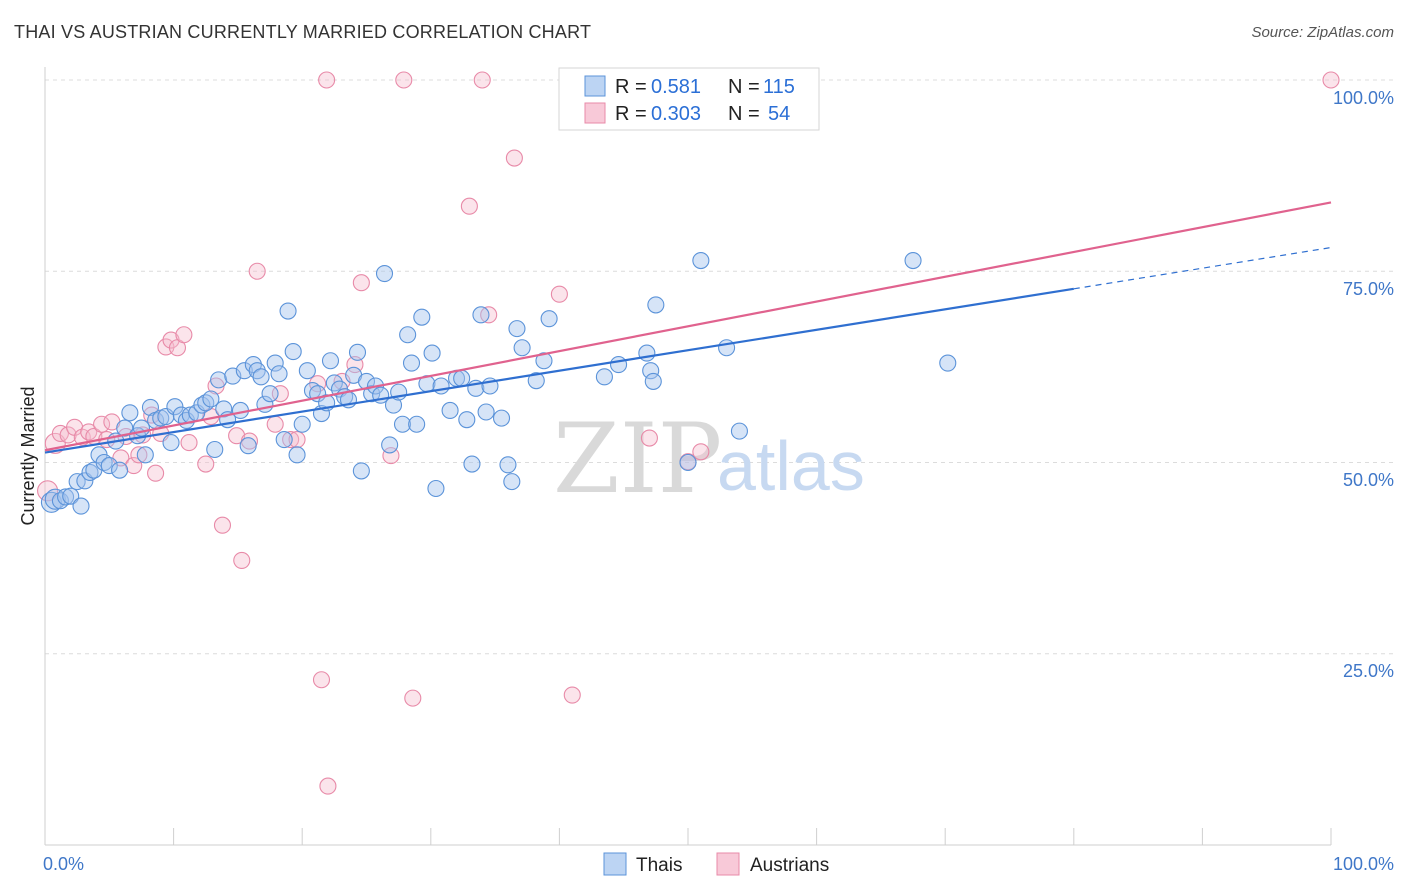 This screenshot has height=892, width=1406. I want to click on x-tick-label-max: 100.0%, so click(1363, 864).